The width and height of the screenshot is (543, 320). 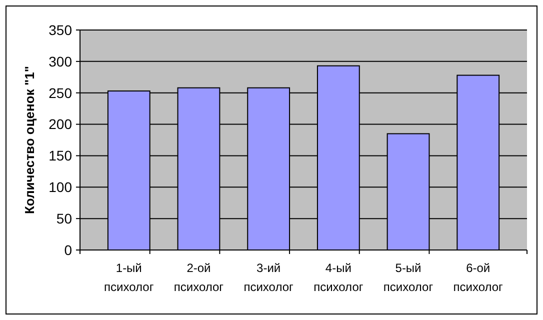 I want to click on y-tick-label: 150, so click(x=60, y=156).